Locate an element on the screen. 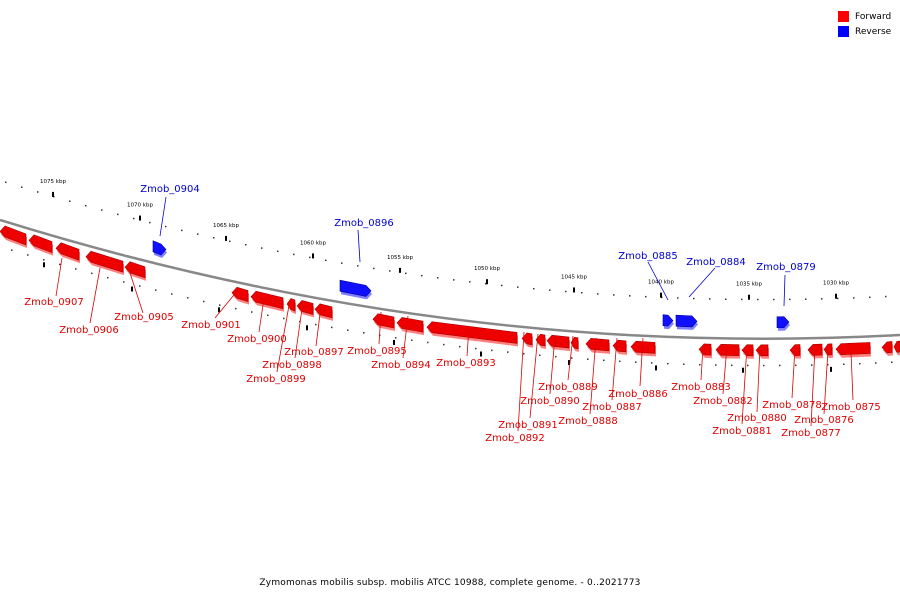 The height and width of the screenshot is (600, 900). legend-forward: Forward is located at coordinates (864, 16).